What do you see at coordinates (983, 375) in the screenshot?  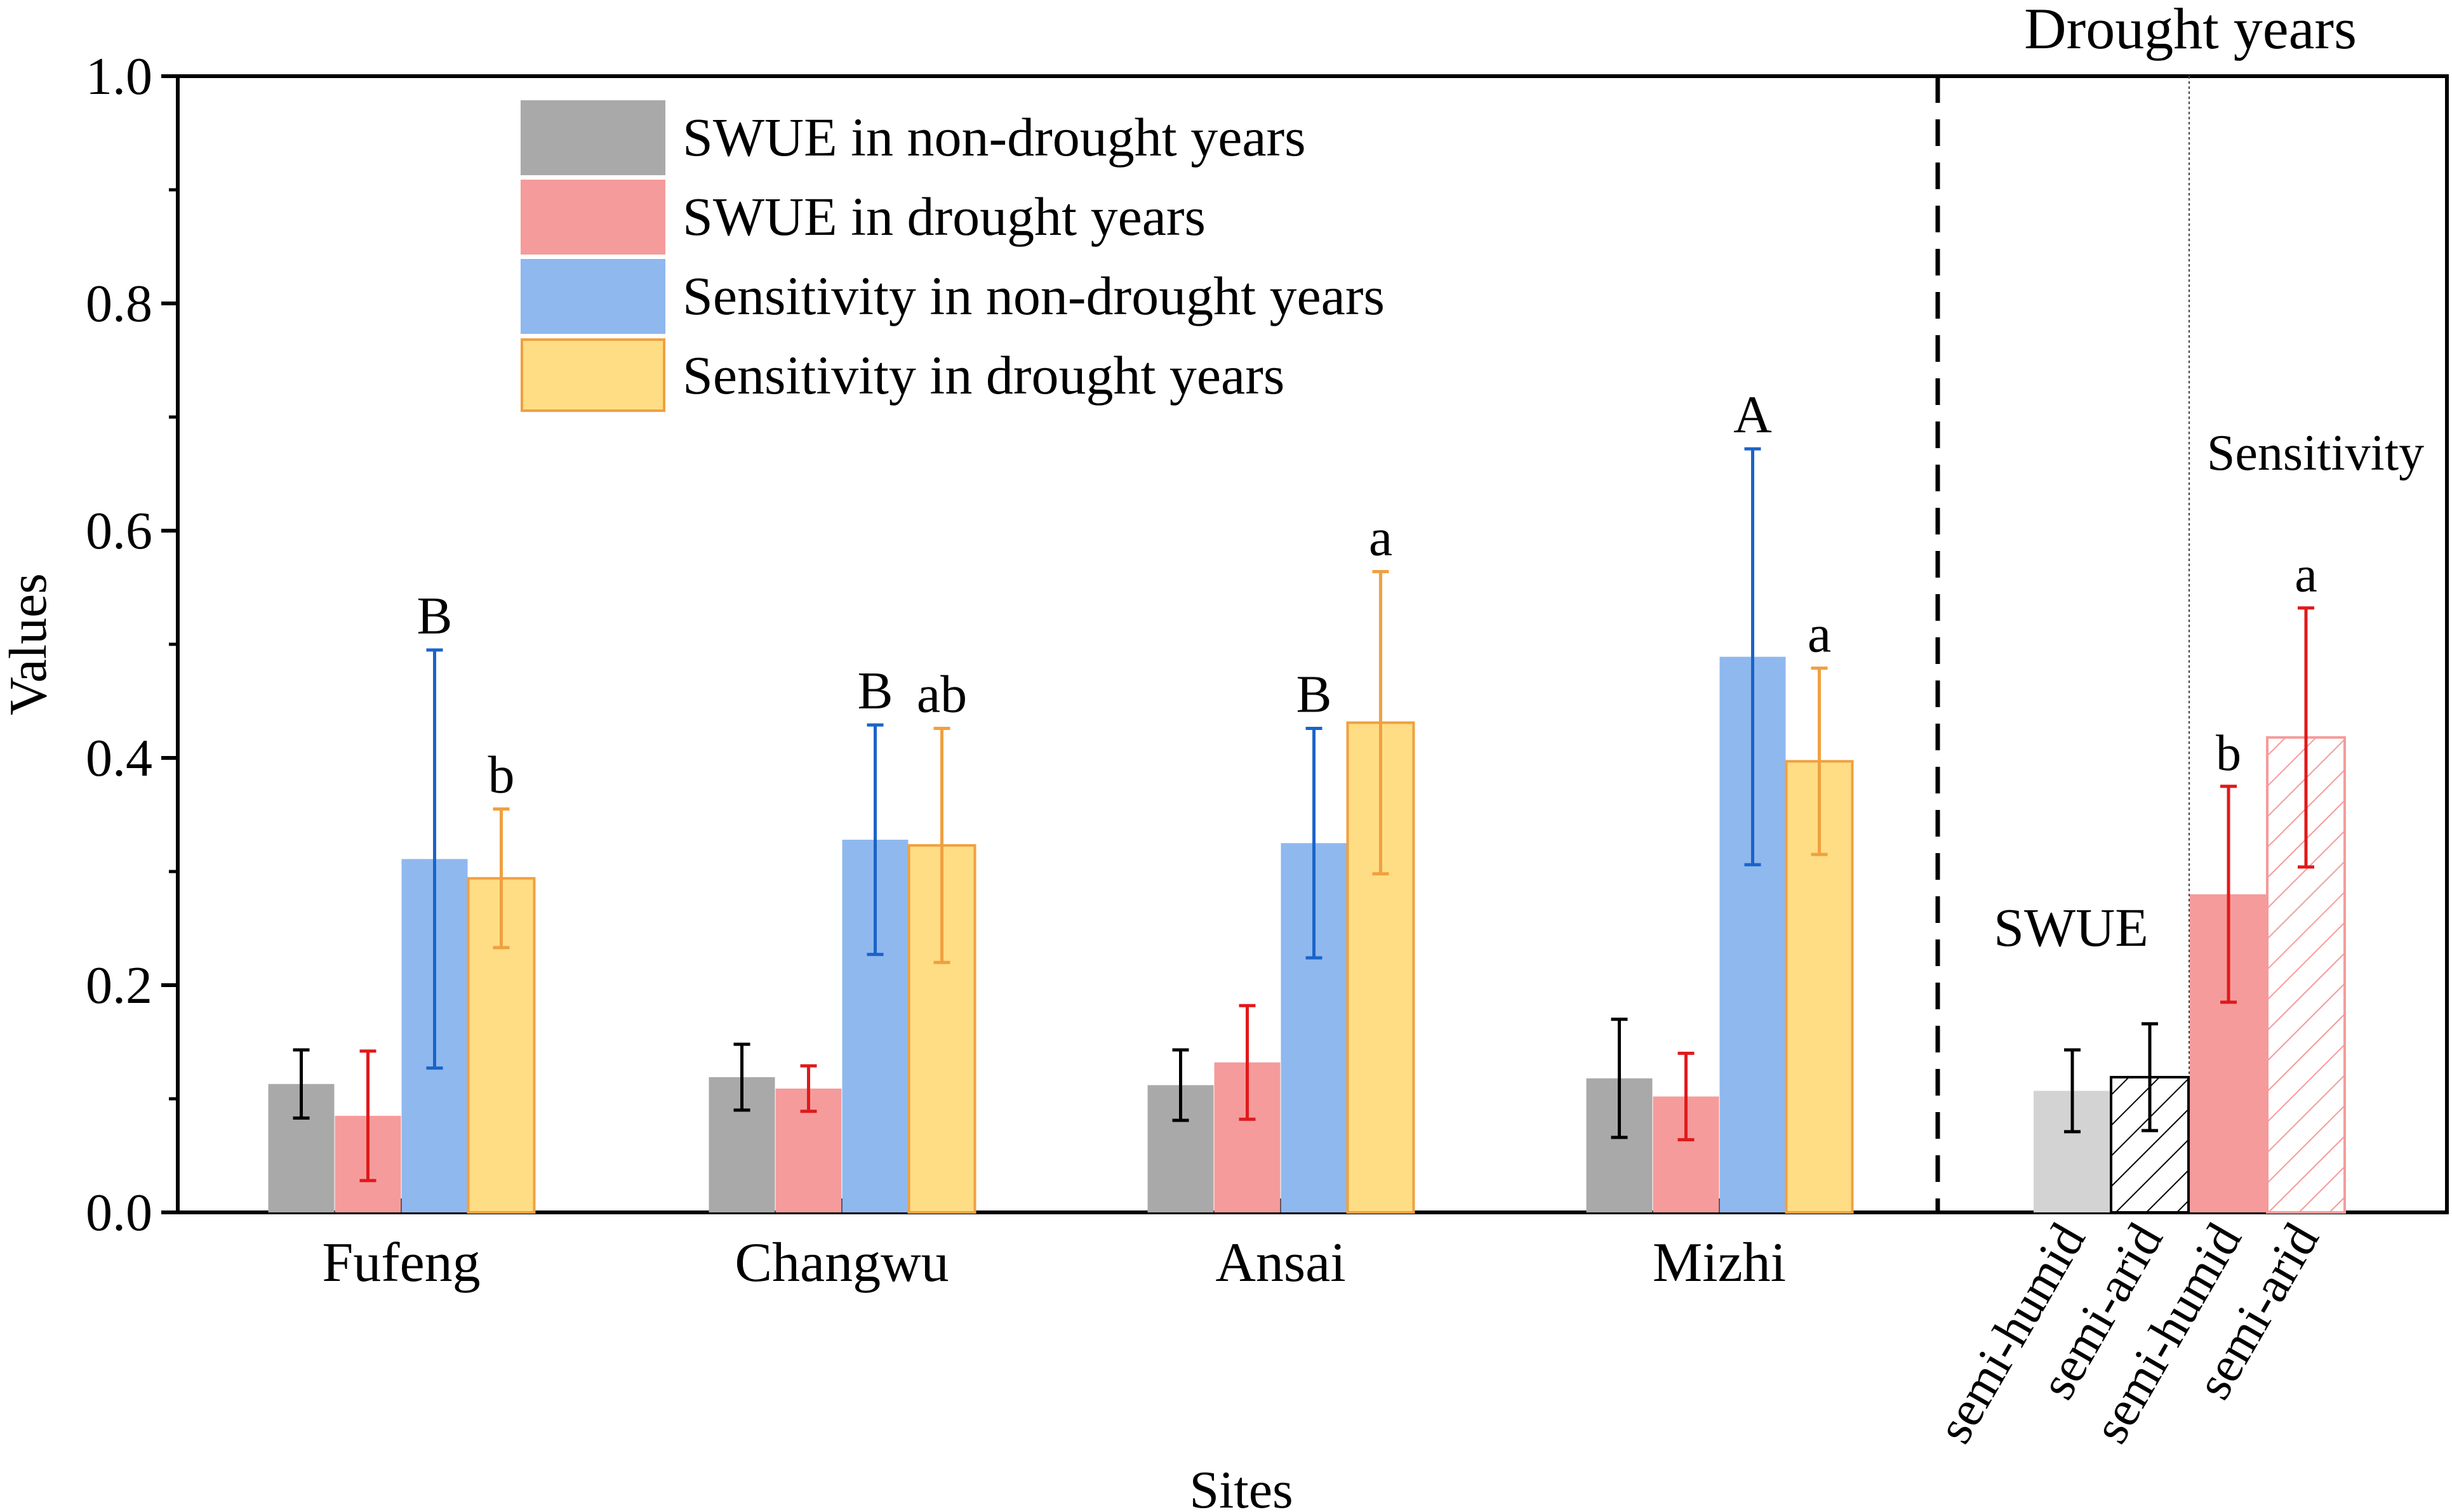 I see `legend-label-3: Sensitivity in drought years` at bounding box center [983, 375].